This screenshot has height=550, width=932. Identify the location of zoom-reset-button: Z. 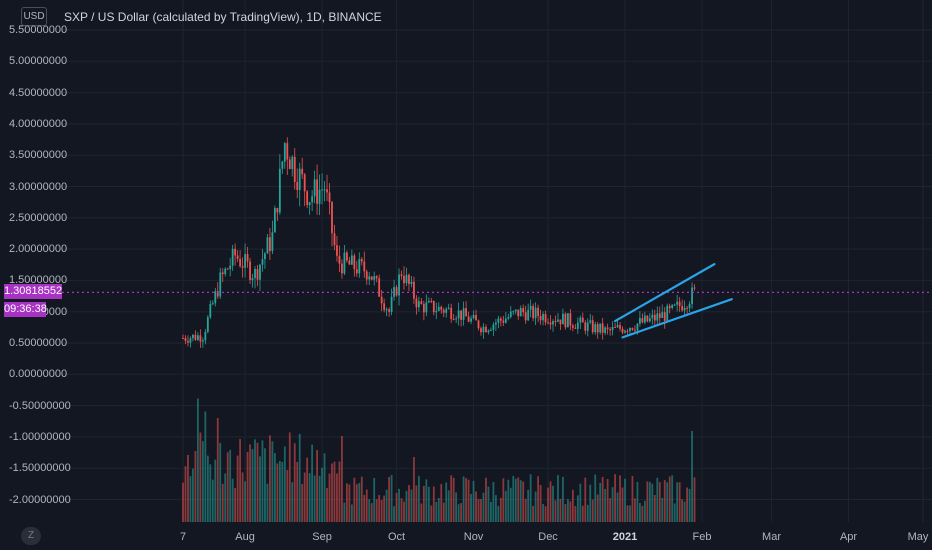
(31, 536).